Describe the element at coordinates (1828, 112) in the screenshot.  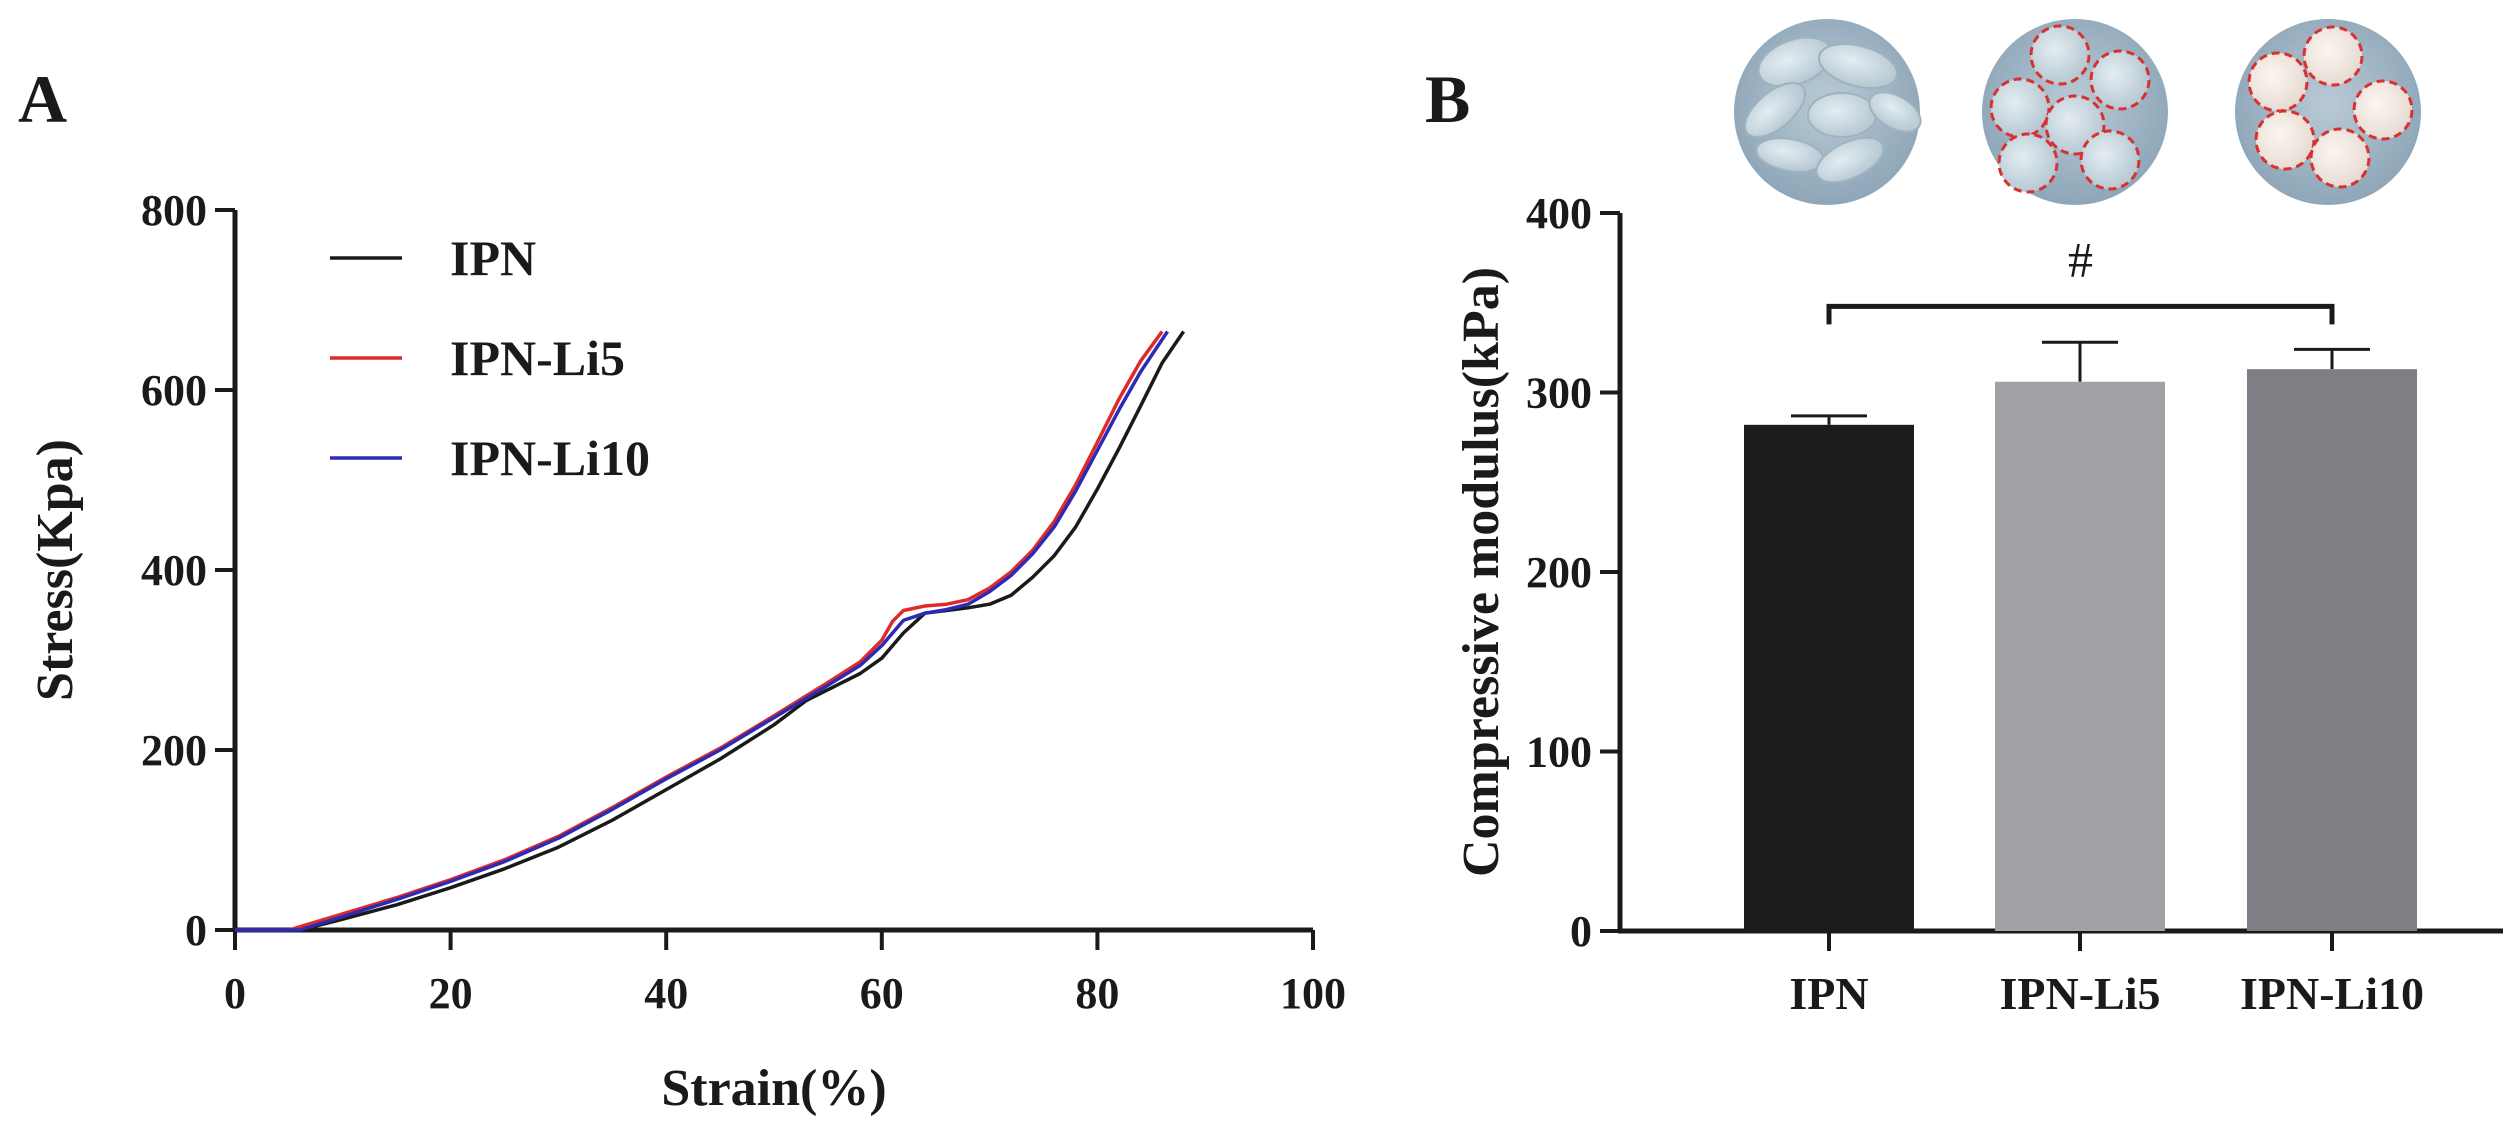
I see `hydrogel-photo-ipn` at that location.